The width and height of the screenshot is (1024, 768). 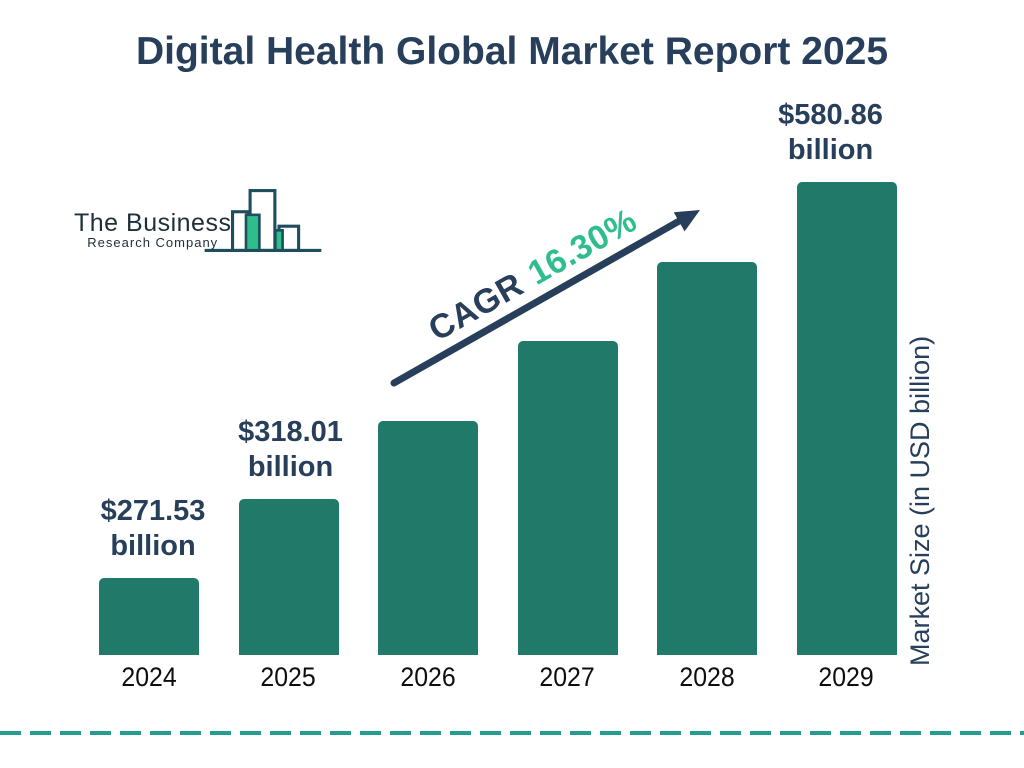 I want to click on logo-bars-icon, so click(x=263, y=220).